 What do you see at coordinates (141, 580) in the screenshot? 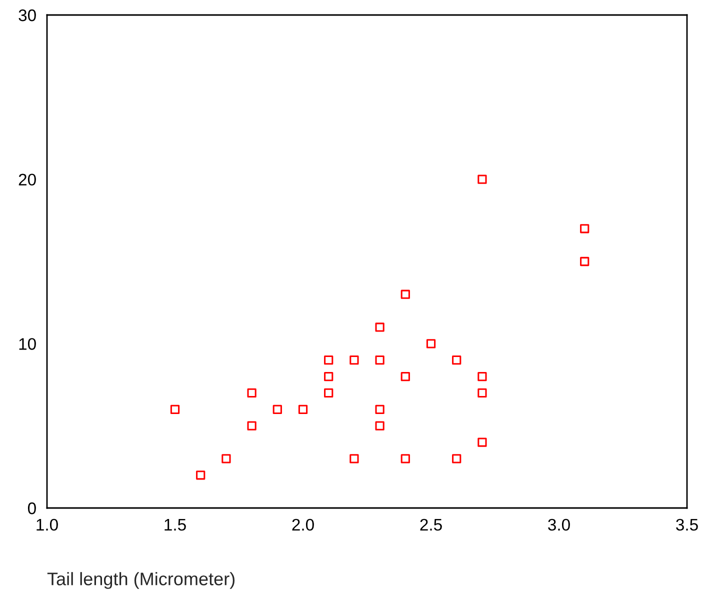
I see `x-axis-title: Tail length (Micrometer)` at bounding box center [141, 580].